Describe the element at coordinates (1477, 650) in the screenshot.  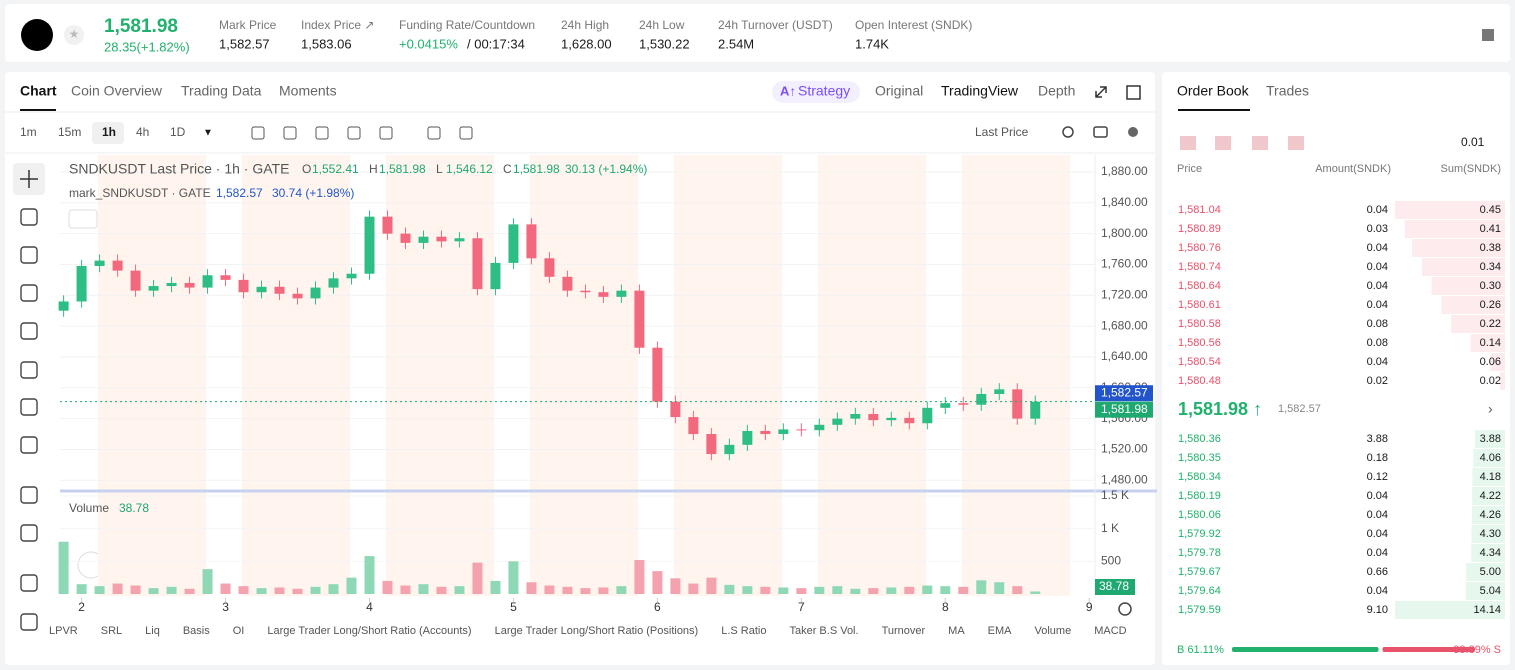
I see `sell-ratio-label: 38.89% S` at that location.